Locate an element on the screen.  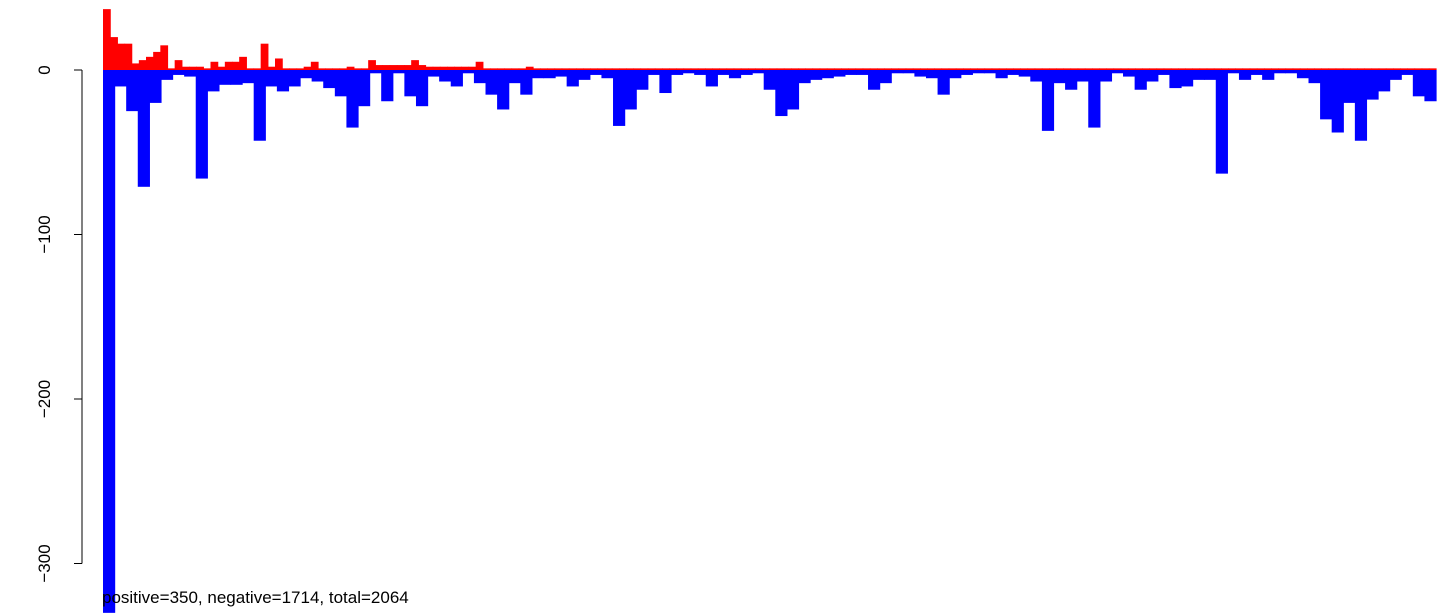
y-axis: 0 −100 −200 −300 is located at coordinates (59, 324).